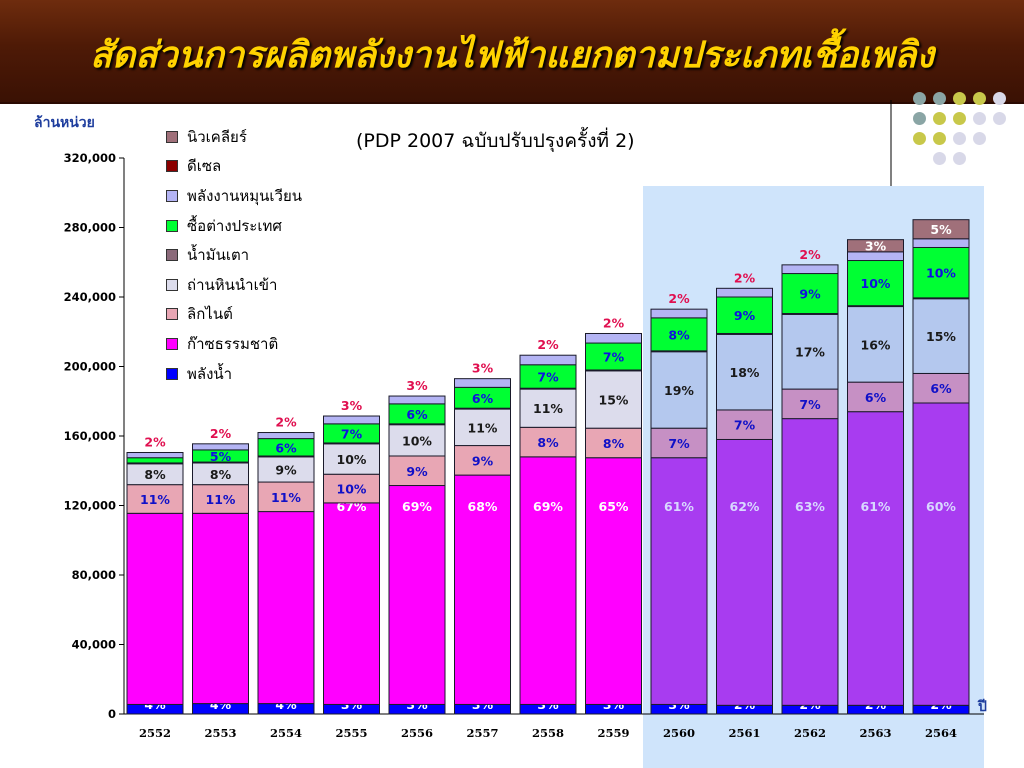  What do you see at coordinates (941, 336) in the screenshot?
I see `data-label: 15%` at bounding box center [941, 336].